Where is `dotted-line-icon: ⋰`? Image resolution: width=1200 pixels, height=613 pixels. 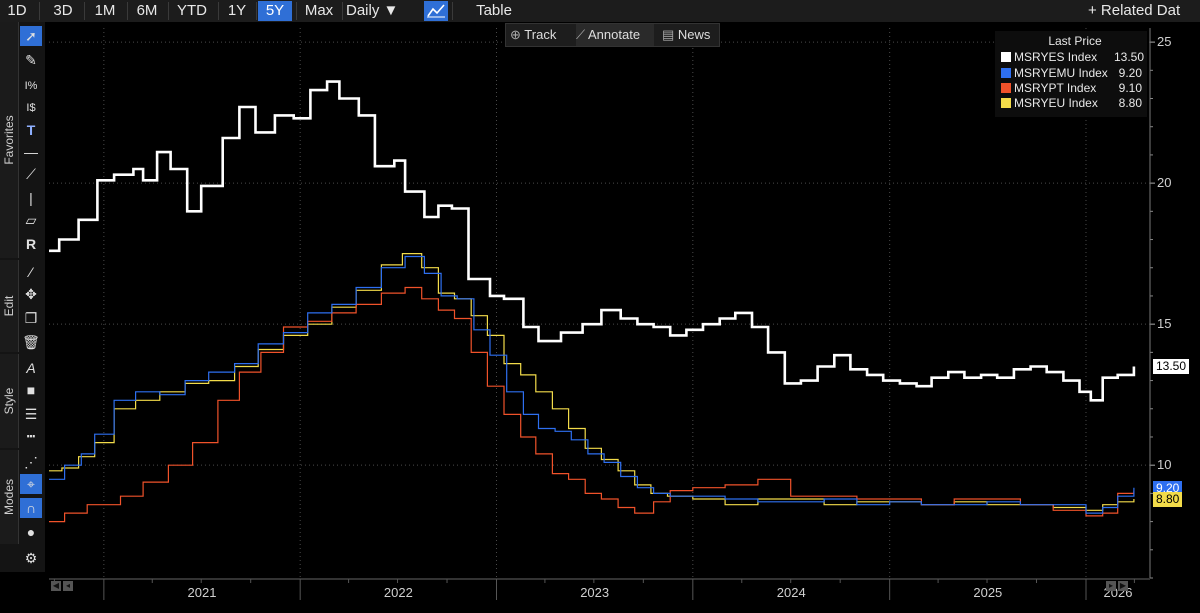
dotted-line-icon: ⋰ is located at coordinates (31, 462).